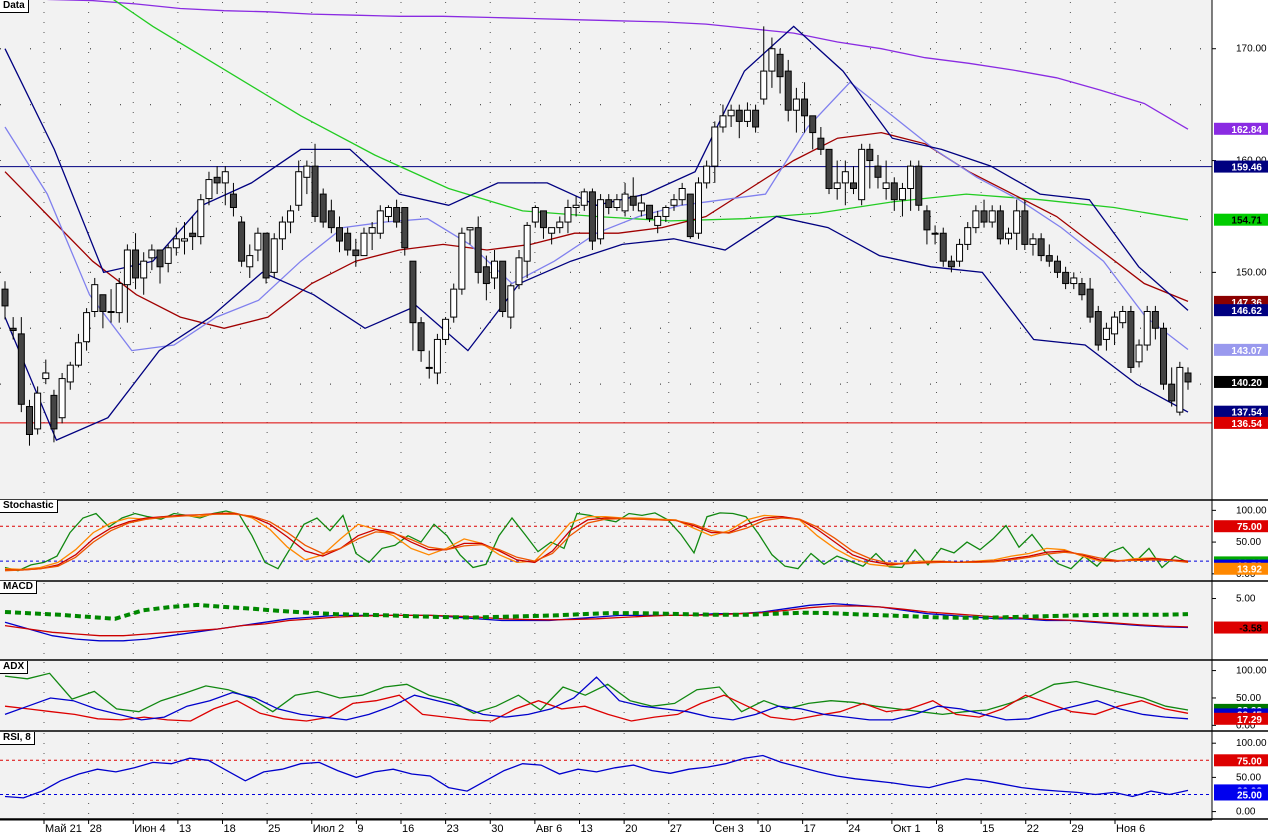 Image resolution: width=1268 pixels, height=834 pixels. What do you see at coordinates (728, 828) in the screenshot?
I see `x-tick-label-15: Сен 3` at bounding box center [728, 828].